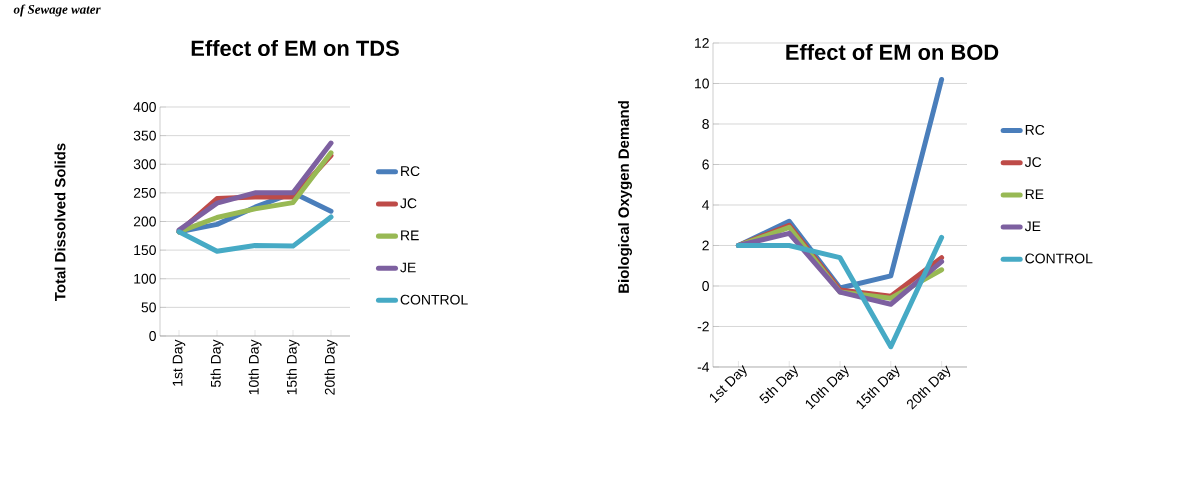  Describe the element at coordinates (703, 326) in the screenshot. I see `y-tick-label: -2` at that location.